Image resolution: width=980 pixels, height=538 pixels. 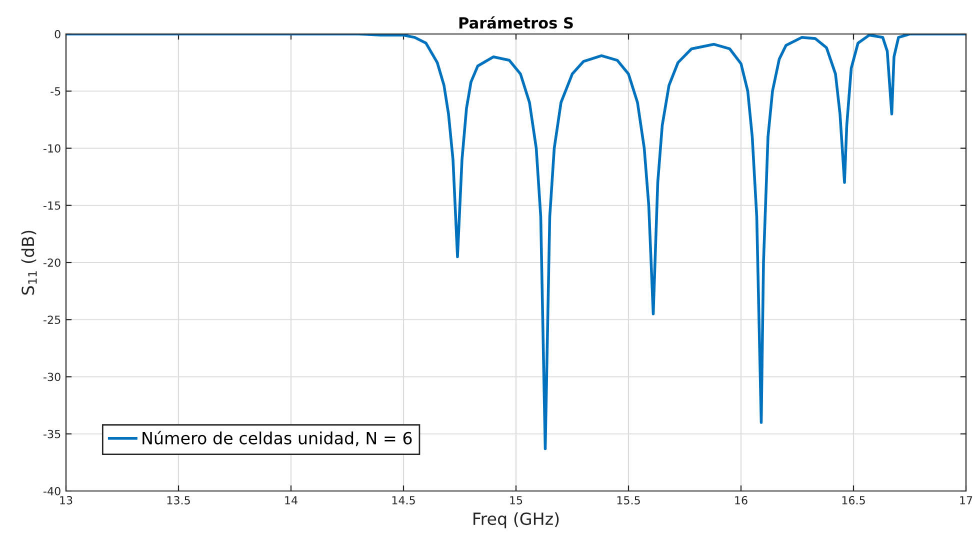 I want to click on x-tick-label: 15.5, so click(x=628, y=500).